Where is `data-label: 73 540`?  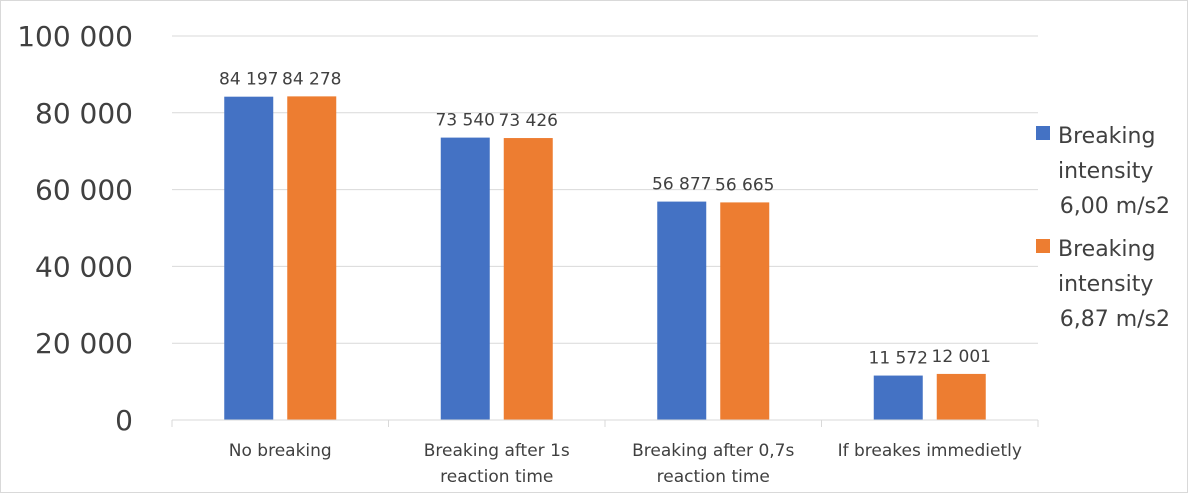
data-label: 73 540 is located at coordinates (465, 121).